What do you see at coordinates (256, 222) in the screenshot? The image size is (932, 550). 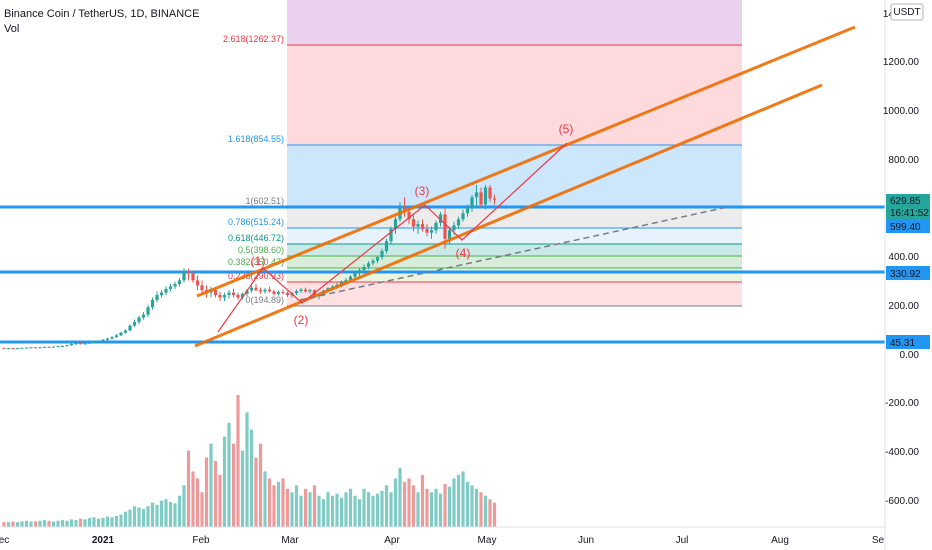 I see `fib-level-label: 0.786(515.24)` at bounding box center [256, 222].